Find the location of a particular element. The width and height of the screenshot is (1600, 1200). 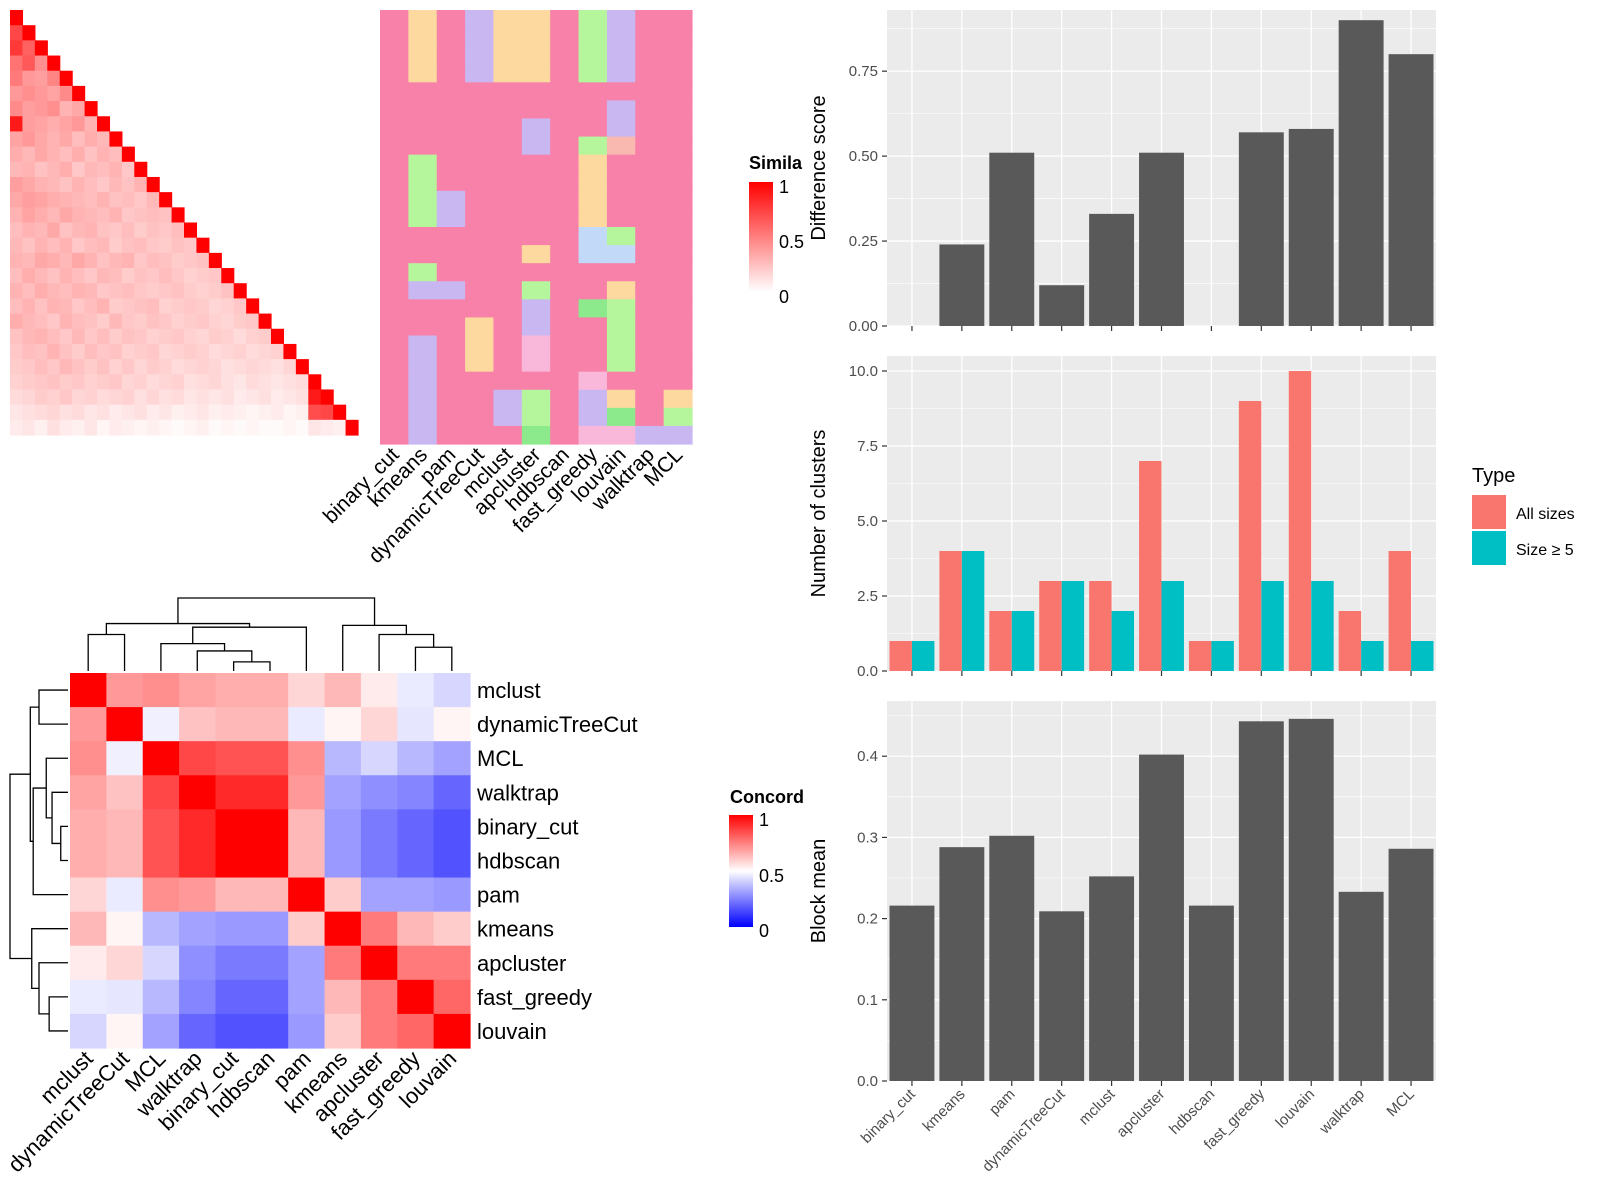

concordance-row-label: dynamicTreeCut is located at coordinates (557, 724).